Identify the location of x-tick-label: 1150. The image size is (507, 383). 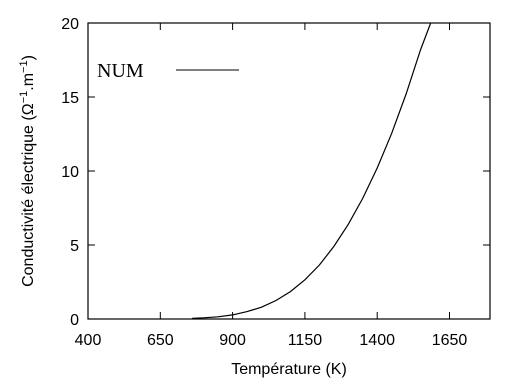
(305, 340).